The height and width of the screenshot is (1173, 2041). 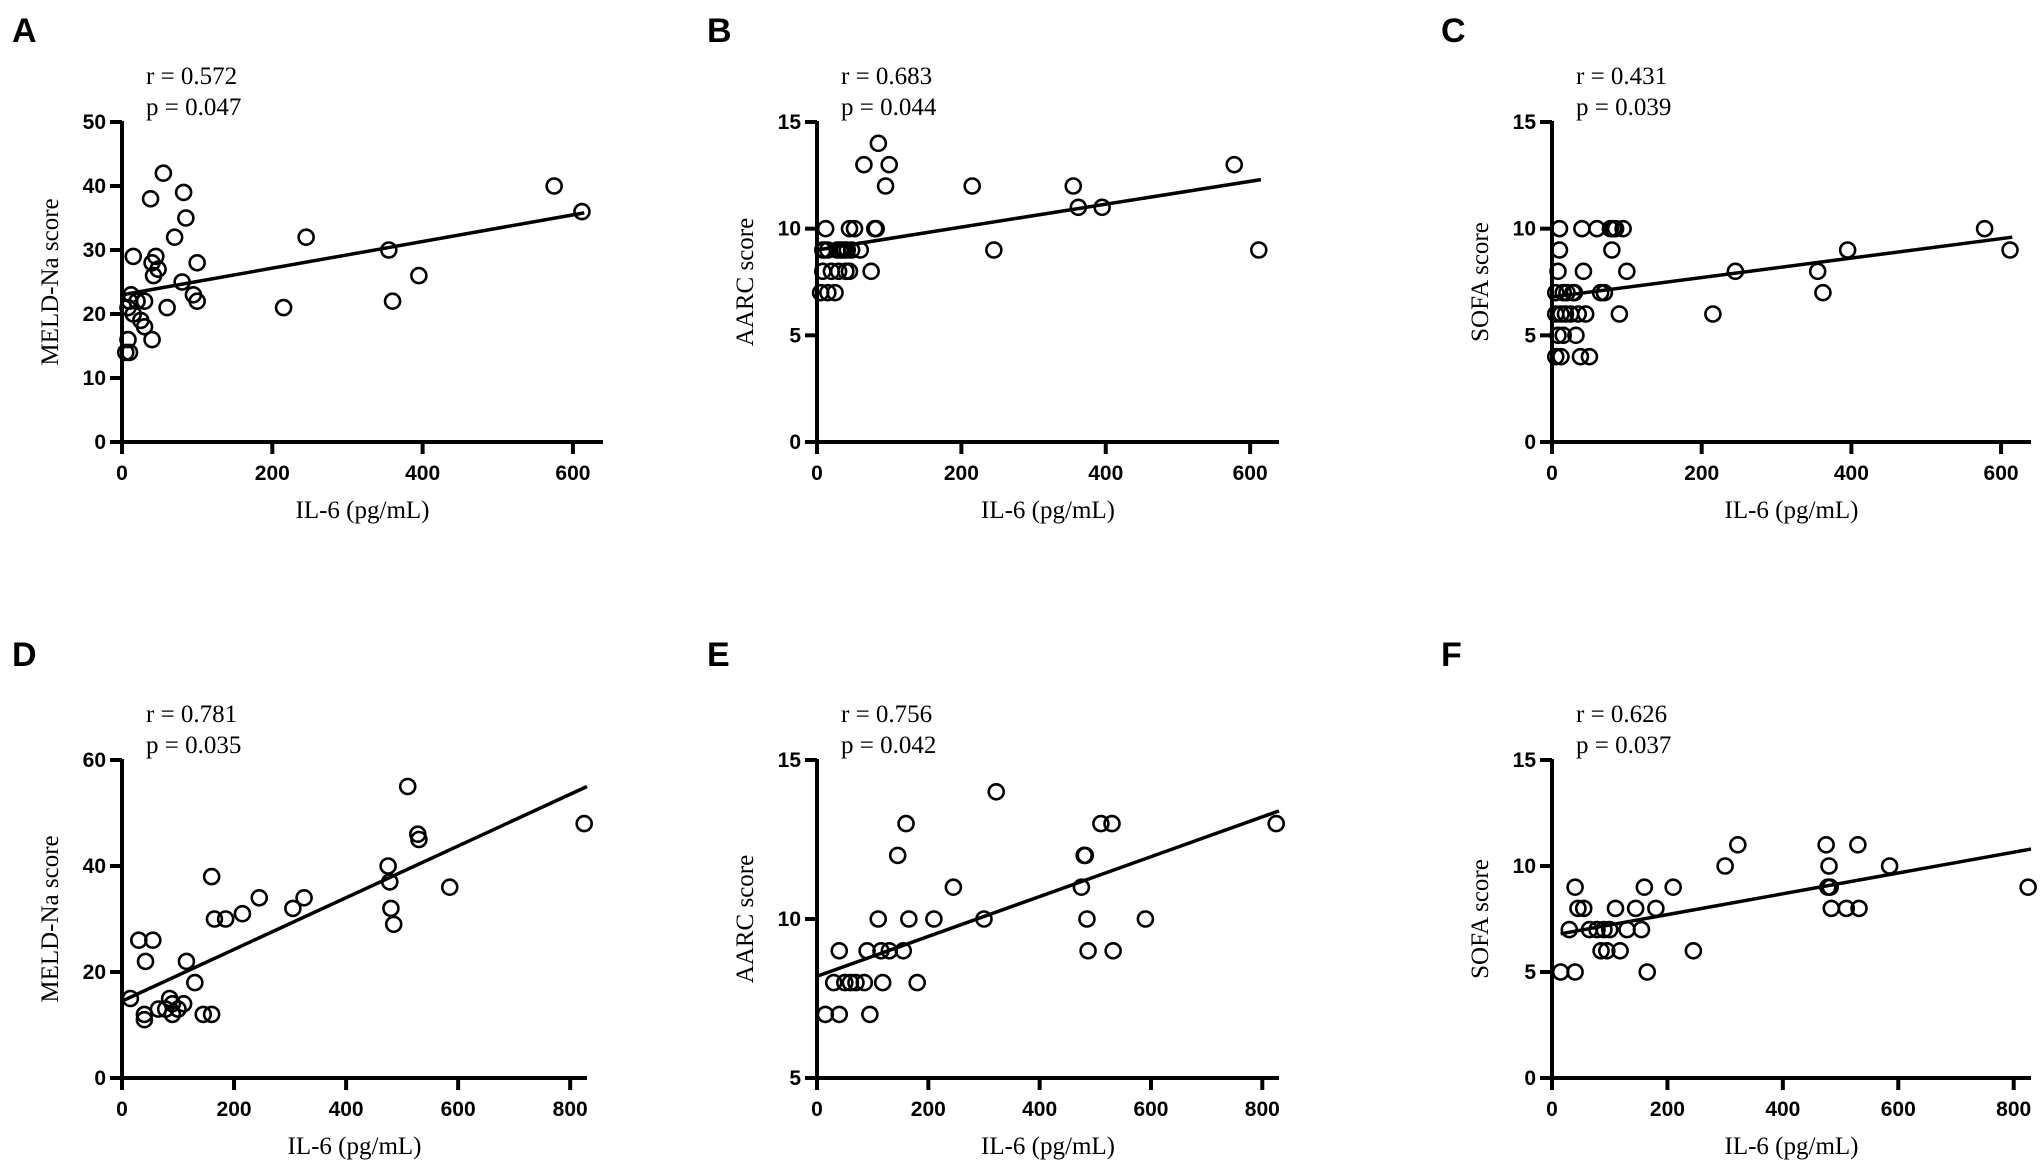 I want to click on r-value: r = 0.756, so click(x=886, y=714).